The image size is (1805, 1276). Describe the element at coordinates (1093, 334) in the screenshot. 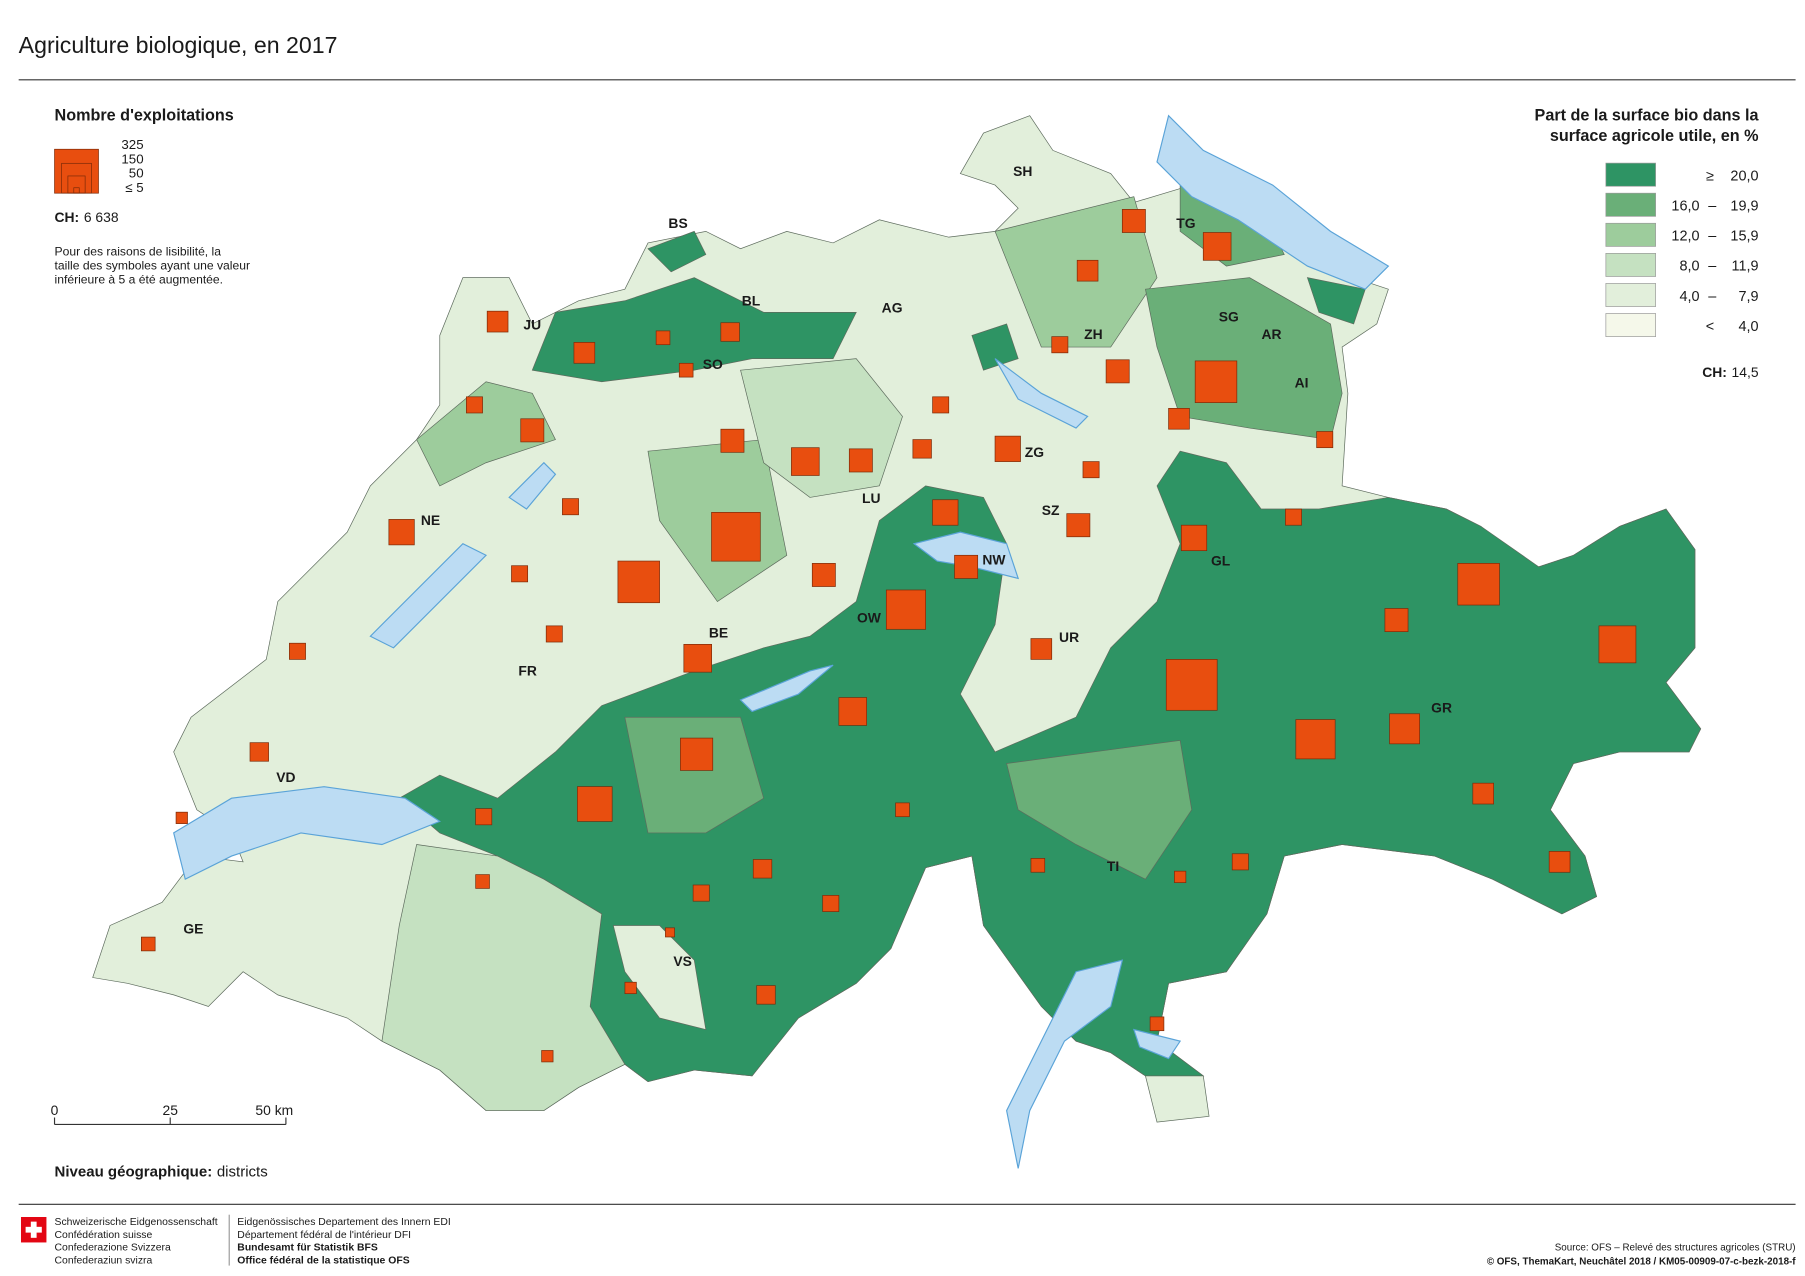

I see `canton-label: ZH` at that location.